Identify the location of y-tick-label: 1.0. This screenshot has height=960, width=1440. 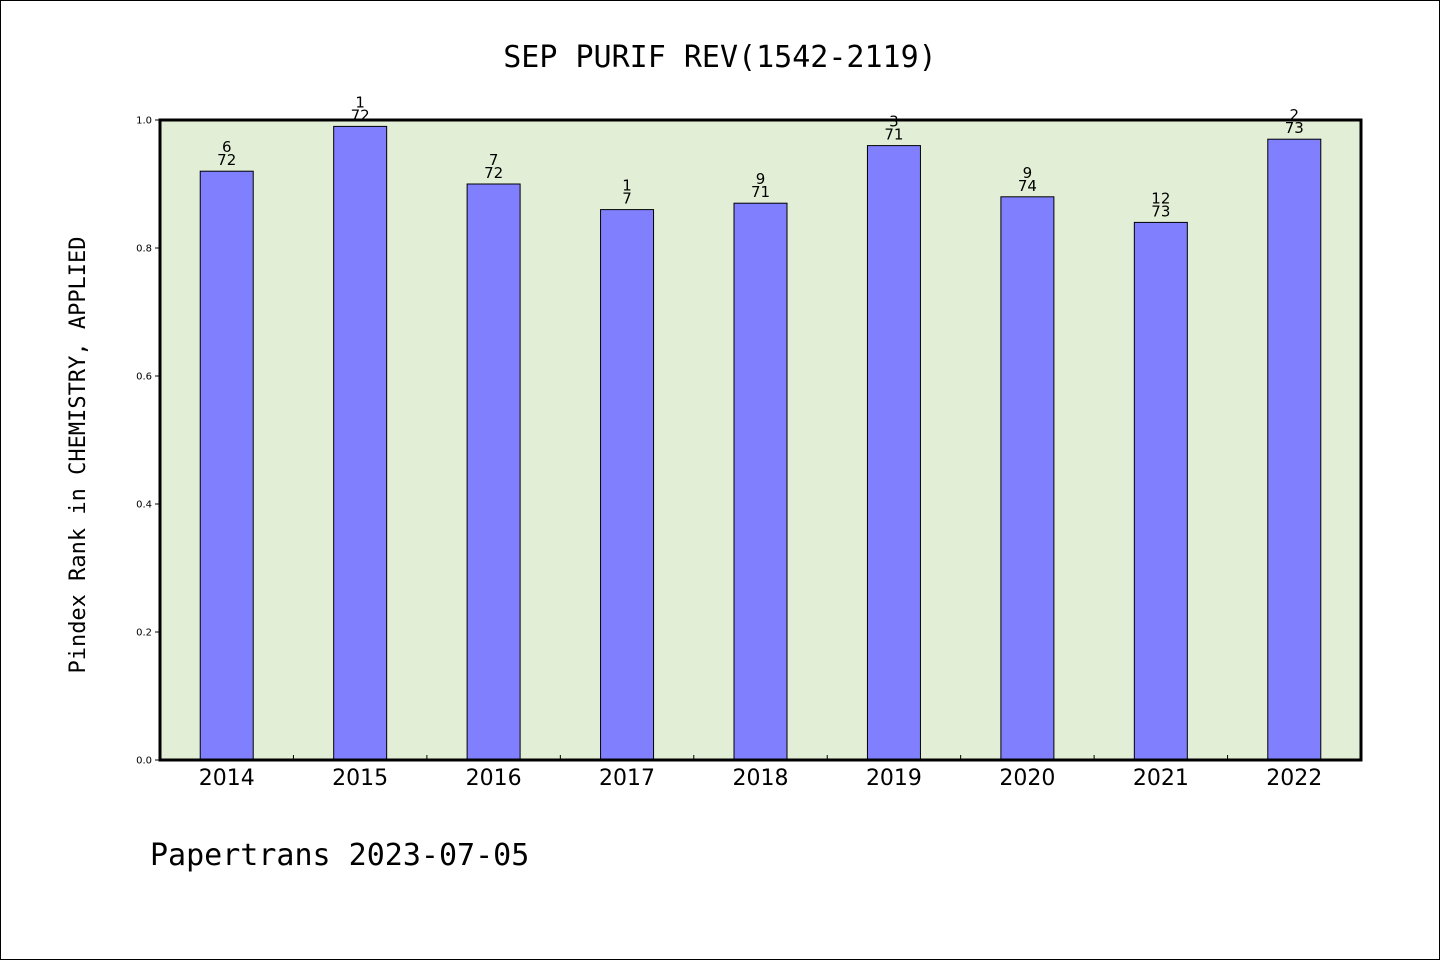
(144, 121).